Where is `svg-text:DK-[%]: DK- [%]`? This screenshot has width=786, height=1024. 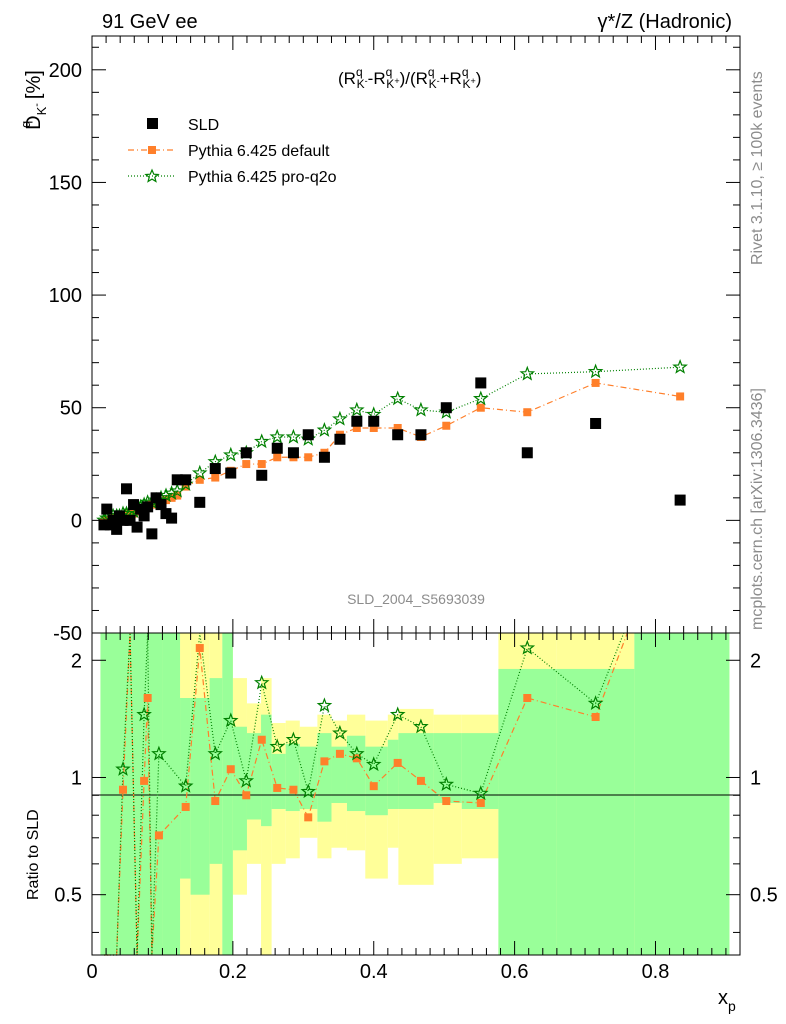
svg-text:DK-[%]: DK- [%] is located at coordinates (36, 100).